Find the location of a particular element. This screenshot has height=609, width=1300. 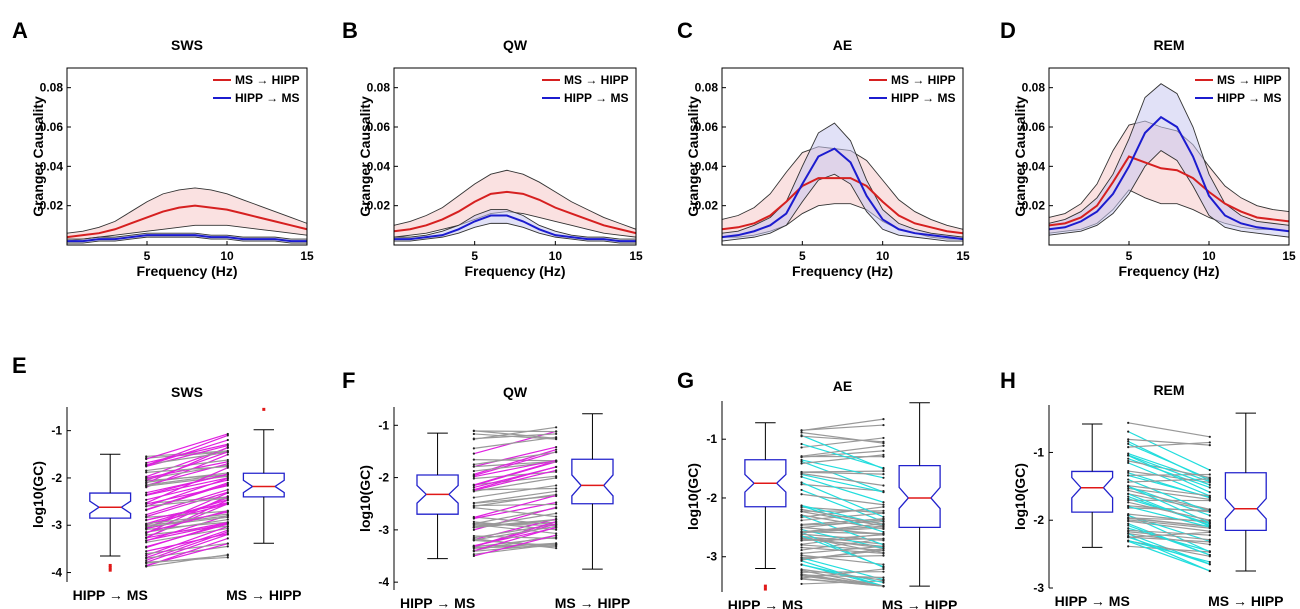

box-panel-H: H REM HIPP → MS MS → HIPP -1 -2 -3 log10(GC) is located at coordinates (1142, 488).